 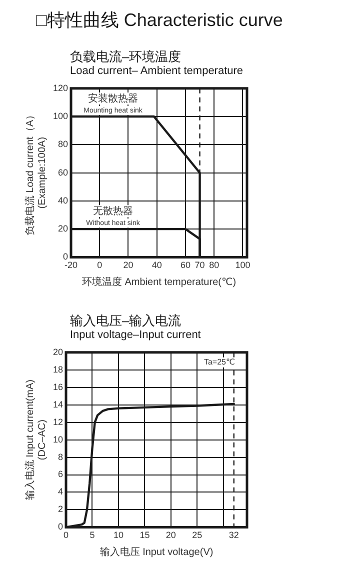 I want to click on x-tick-label: -20, so click(x=71, y=265).